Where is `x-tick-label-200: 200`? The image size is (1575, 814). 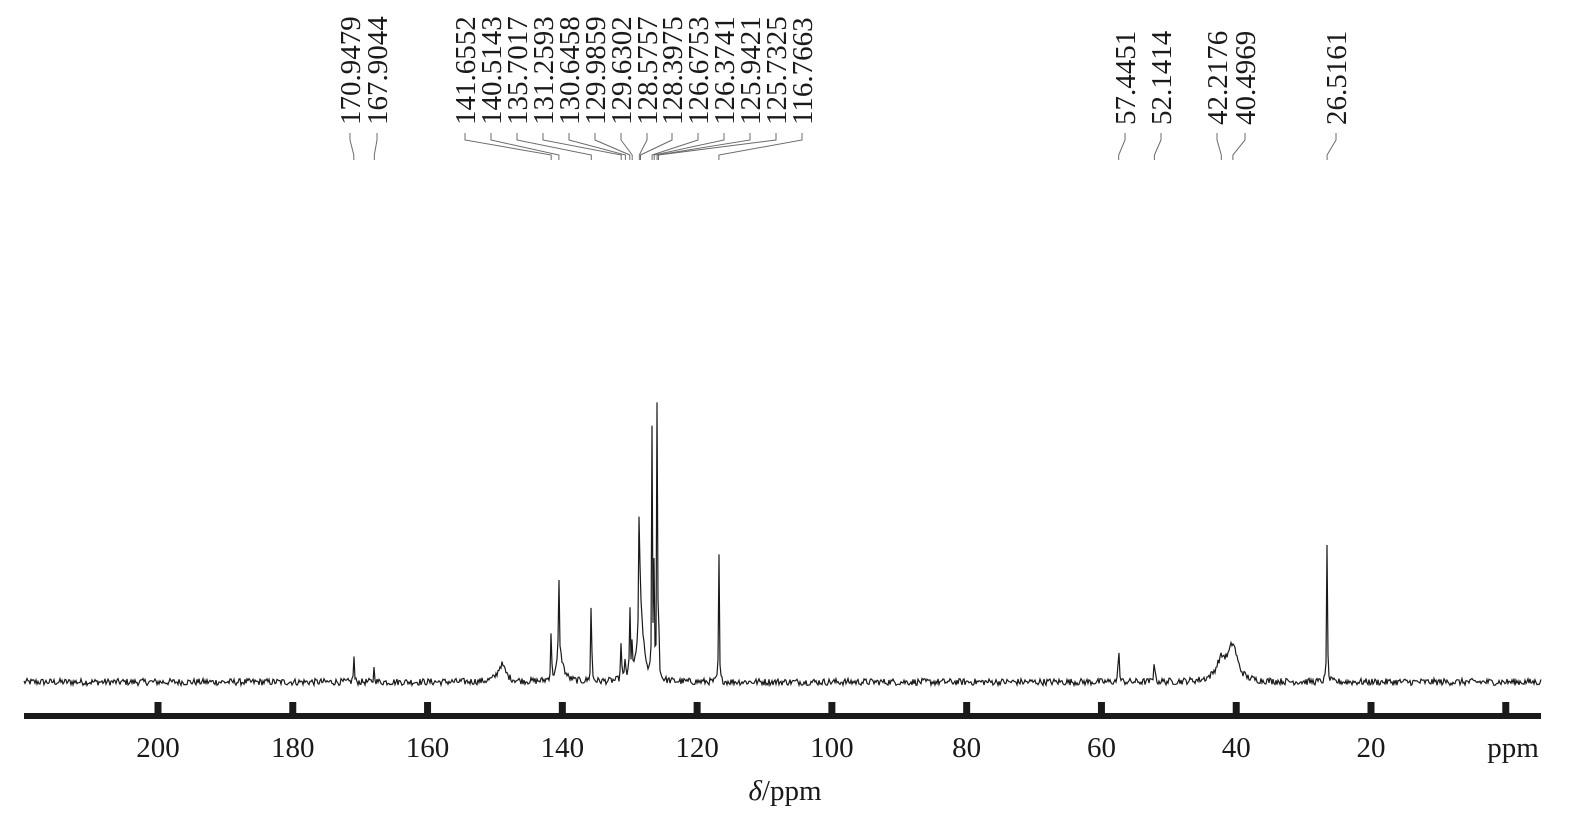
x-tick-label-200: 200 is located at coordinates (158, 748).